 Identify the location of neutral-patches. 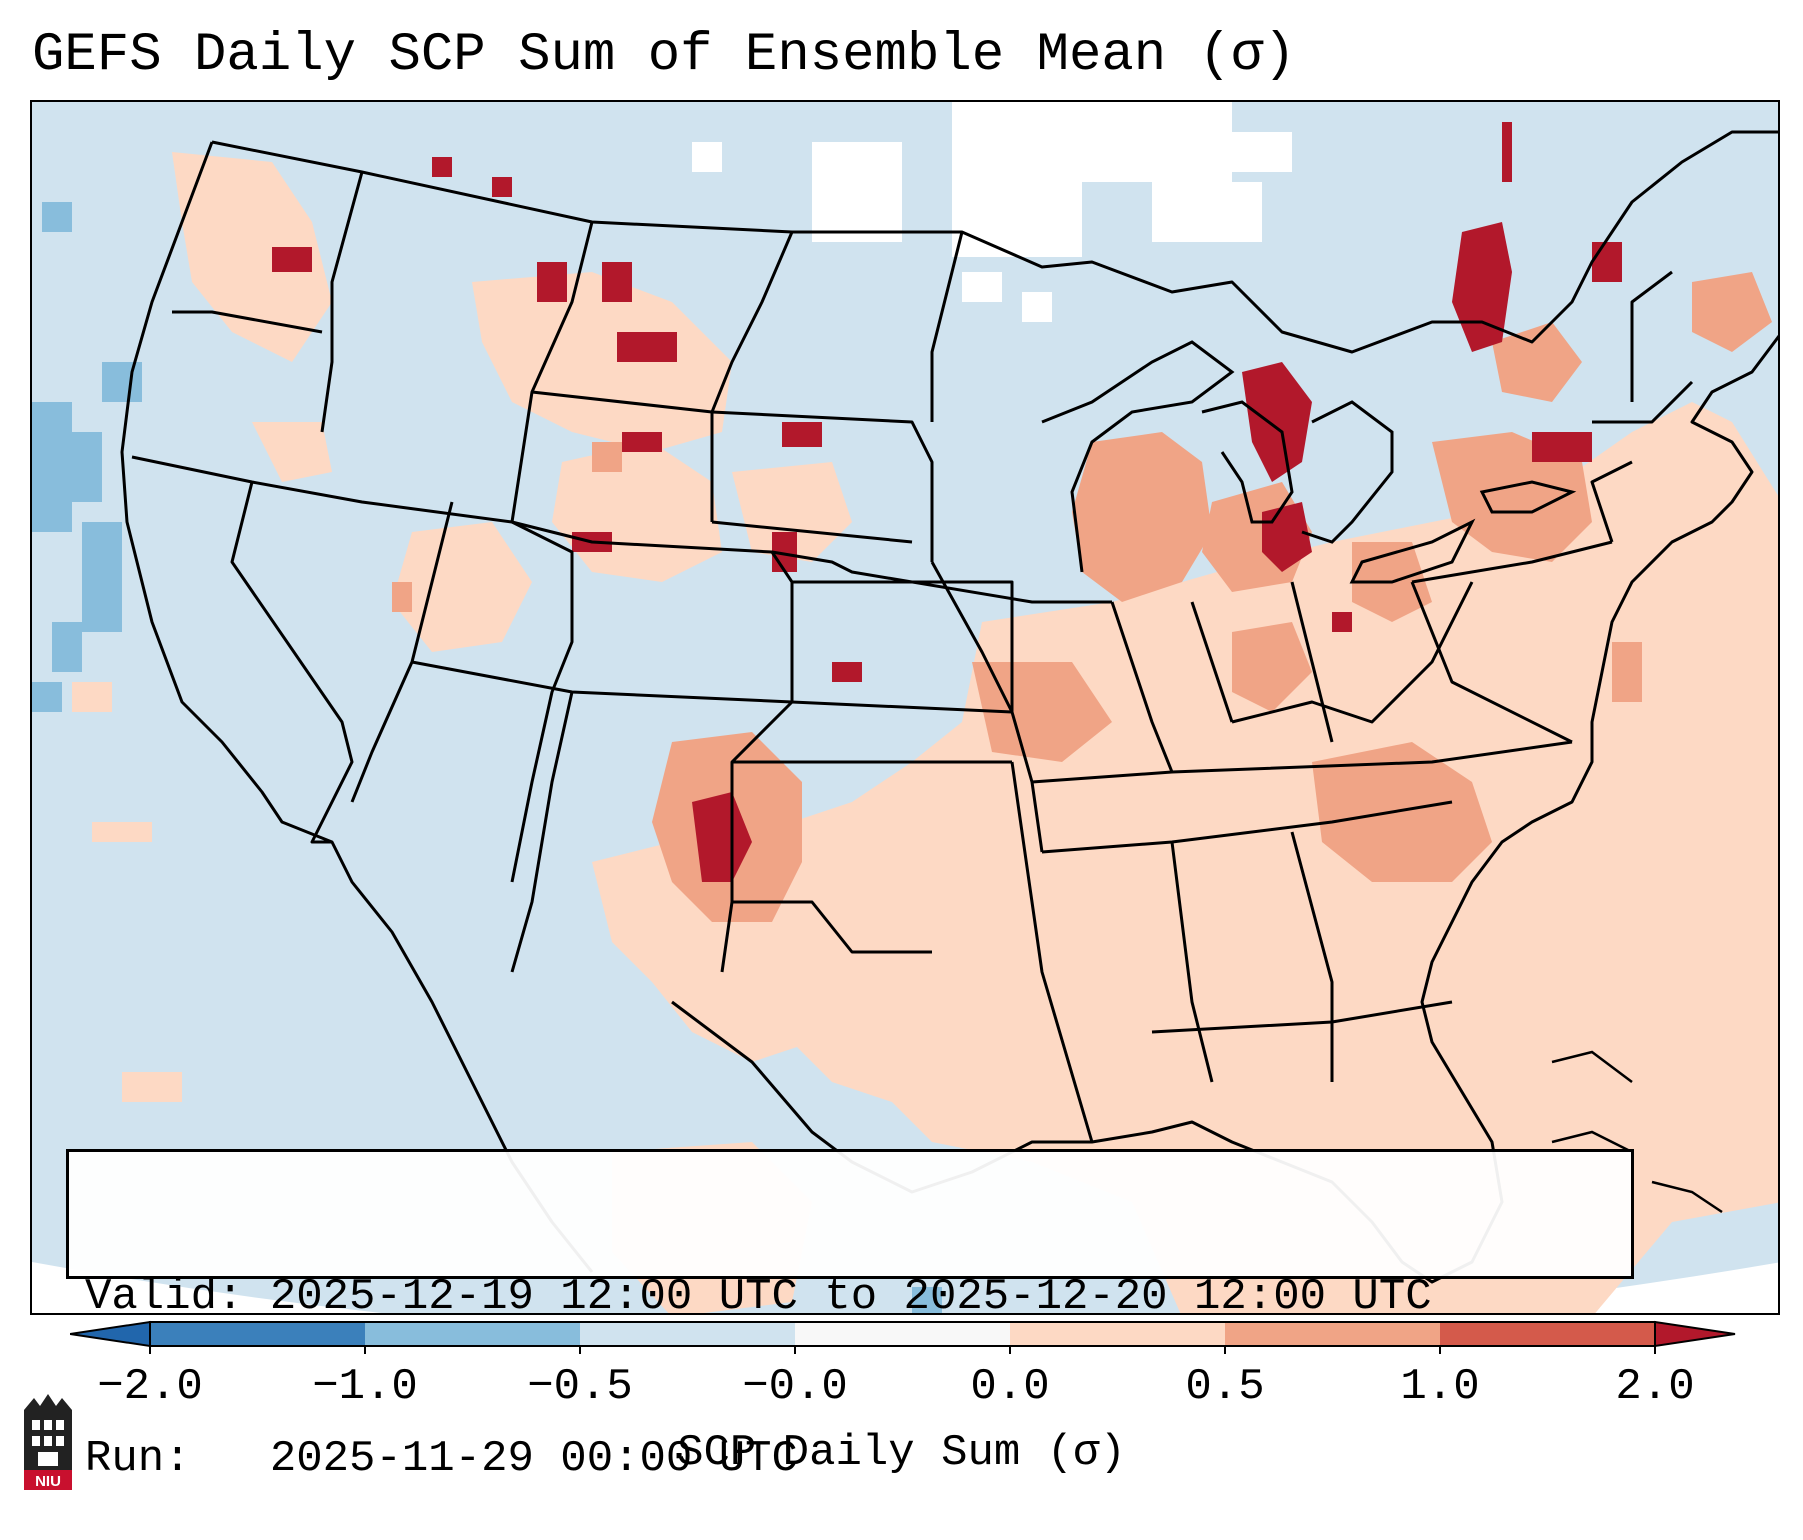
(992, 212).